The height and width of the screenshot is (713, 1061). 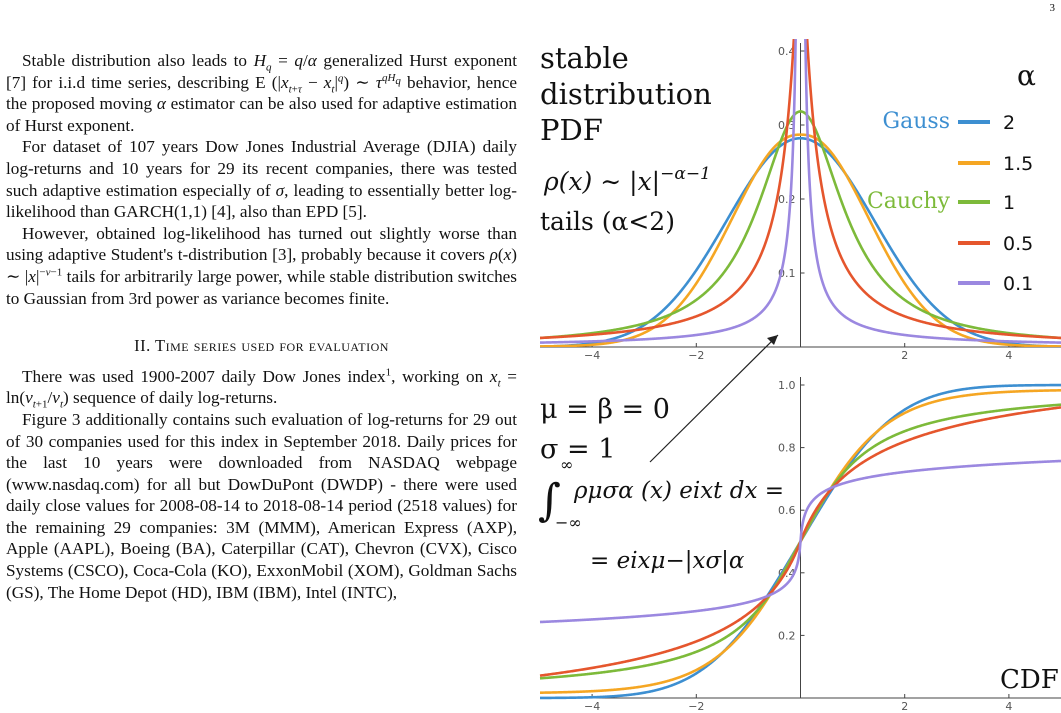 I want to click on cdf-y-tick-label: 1.0, so click(x=787, y=385).